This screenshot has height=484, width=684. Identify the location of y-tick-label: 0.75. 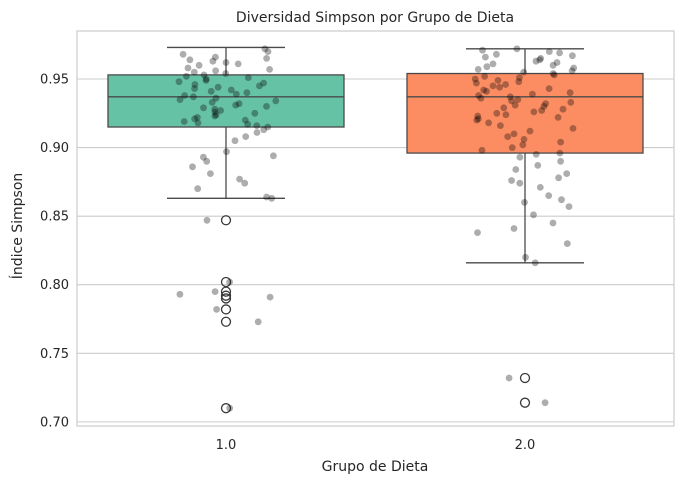
(54, 354).